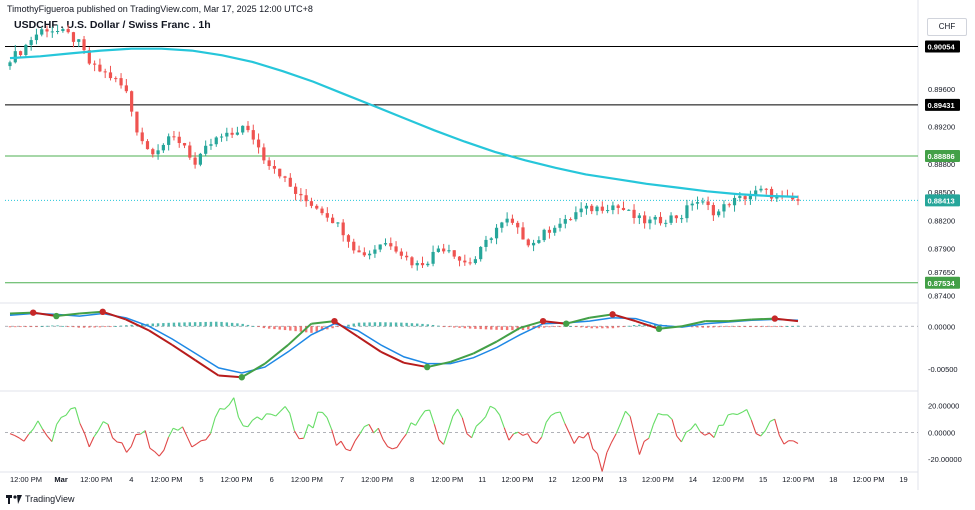  What do you see at coordinates (14, 499) in the screenshot?
I see `tradingview-logo-icon` at bounding box center [14, 499].